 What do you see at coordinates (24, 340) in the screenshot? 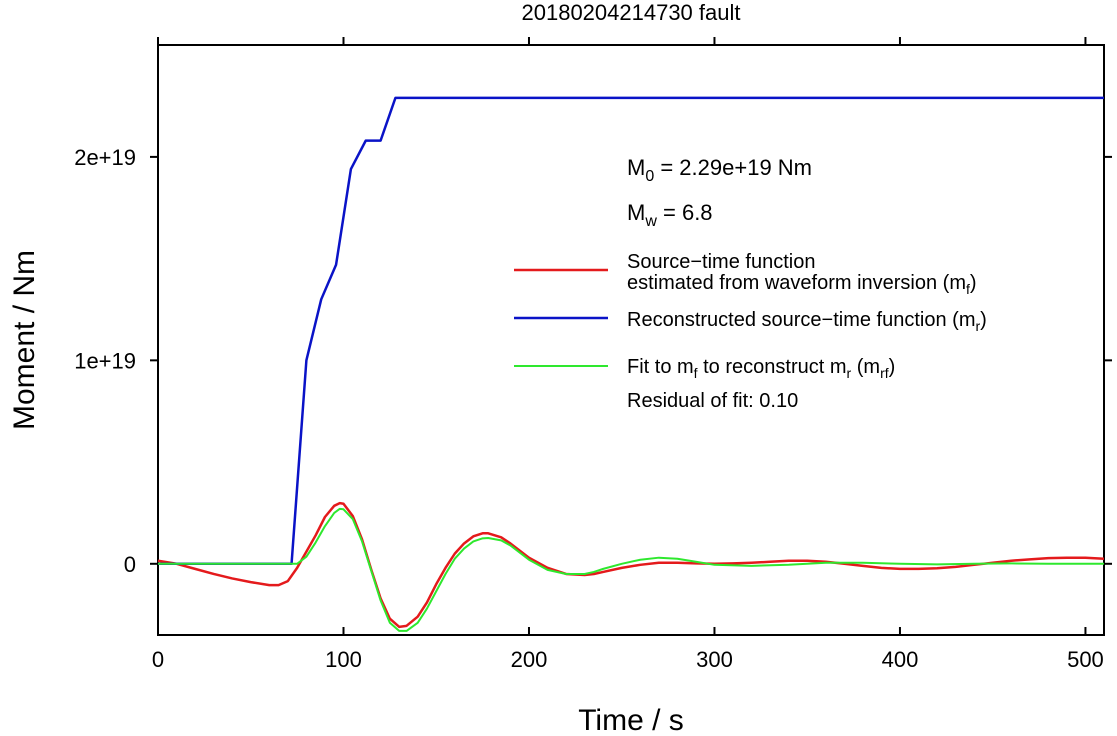
I see `y-axis-label: Moment / Nm` at bounding box center [24, 340].